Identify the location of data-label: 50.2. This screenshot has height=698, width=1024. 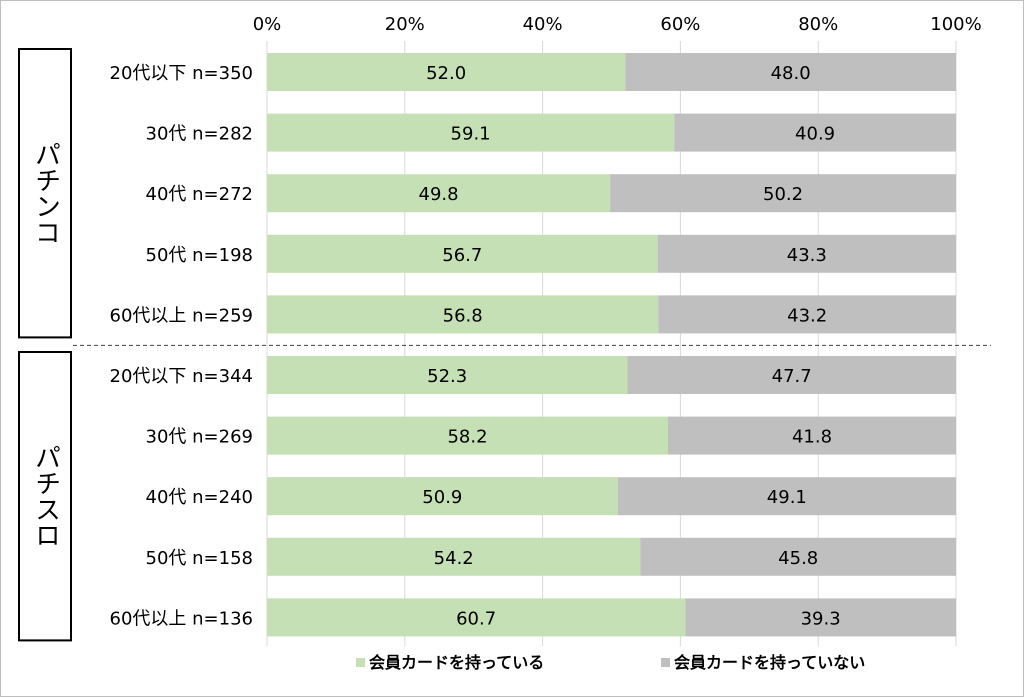
(783, 194).